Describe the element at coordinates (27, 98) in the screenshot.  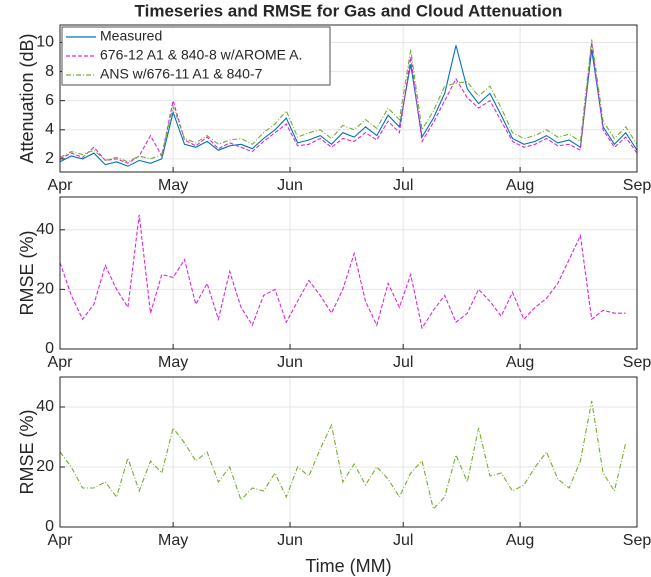
I see `y-axis-label: Attenuation (dB)` at that location.